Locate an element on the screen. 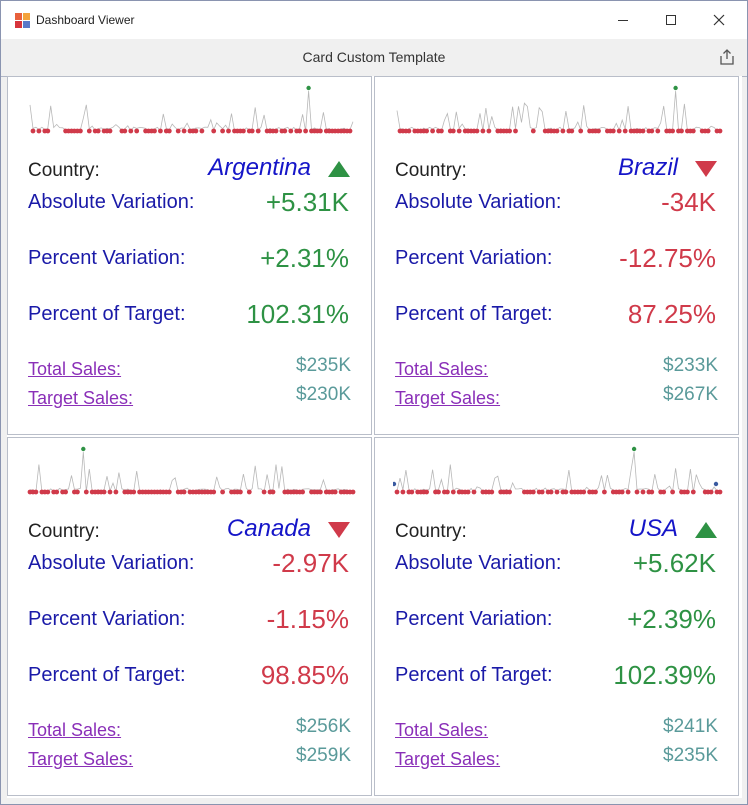 This screenshot has width=748, height=805. percent-of-target-value: 102.39% is located at coordinates (664, 675).